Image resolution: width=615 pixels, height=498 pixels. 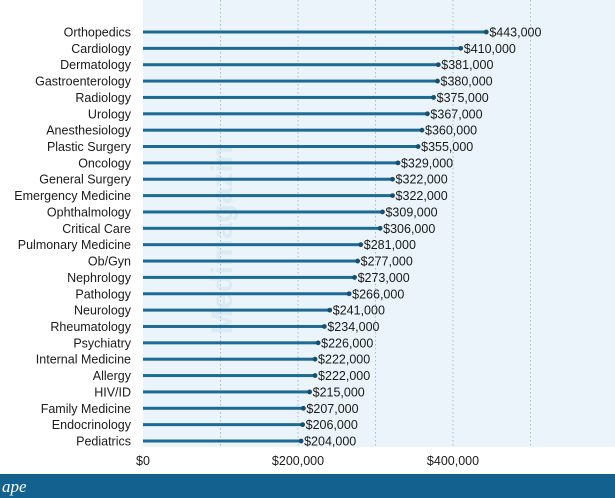 I want to click on value-label: $281,000, so click(x=390, y=245).